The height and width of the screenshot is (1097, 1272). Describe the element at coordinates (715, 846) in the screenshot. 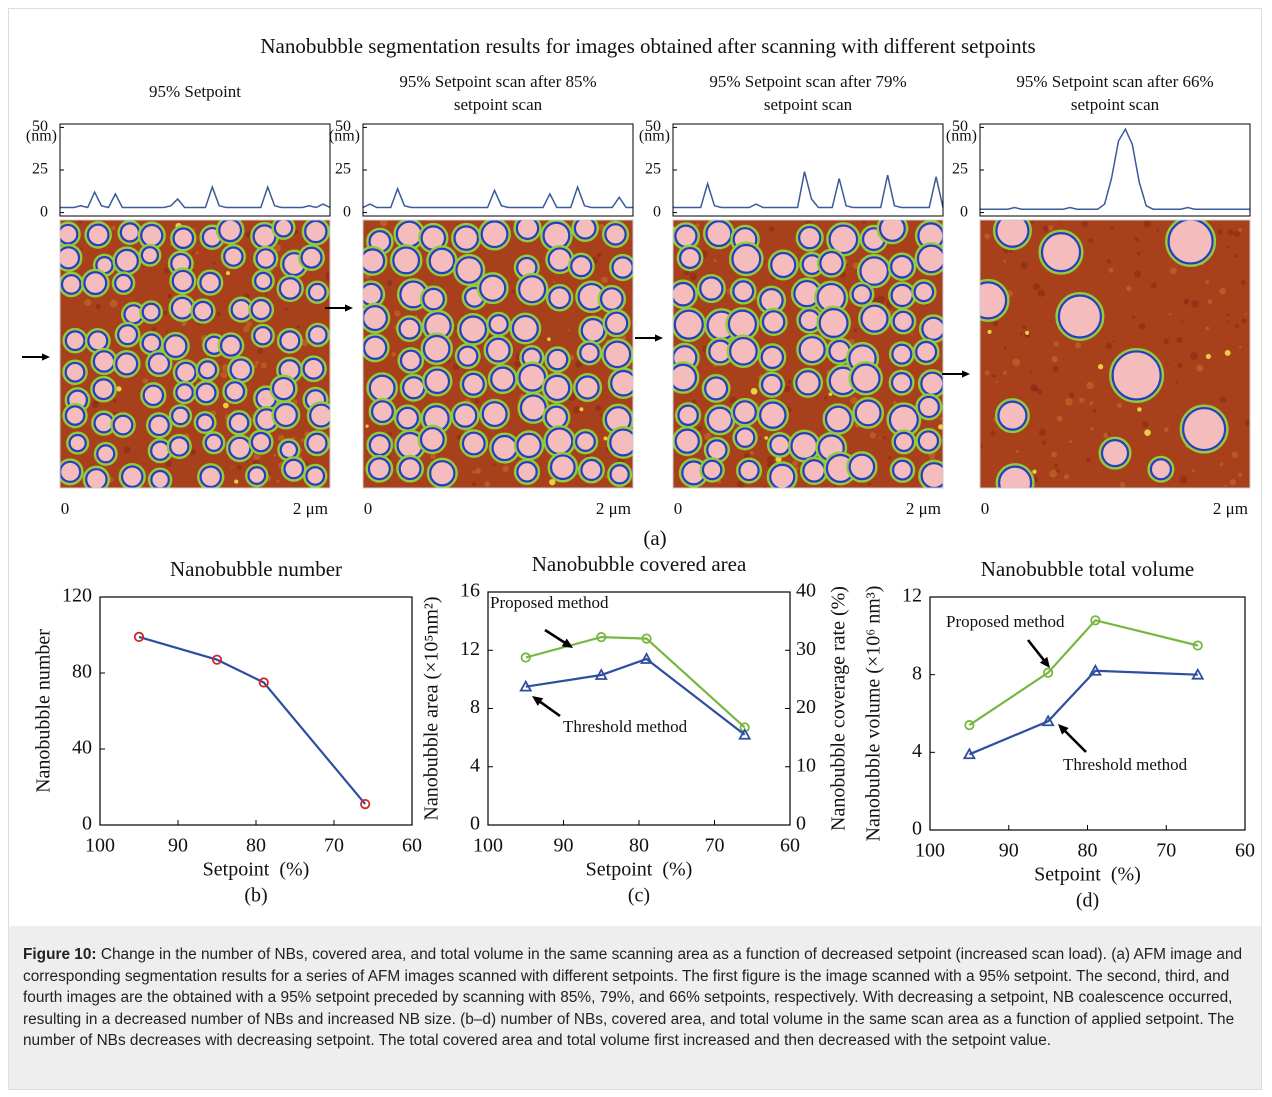

I see `x-tick-label: 70` at that location.